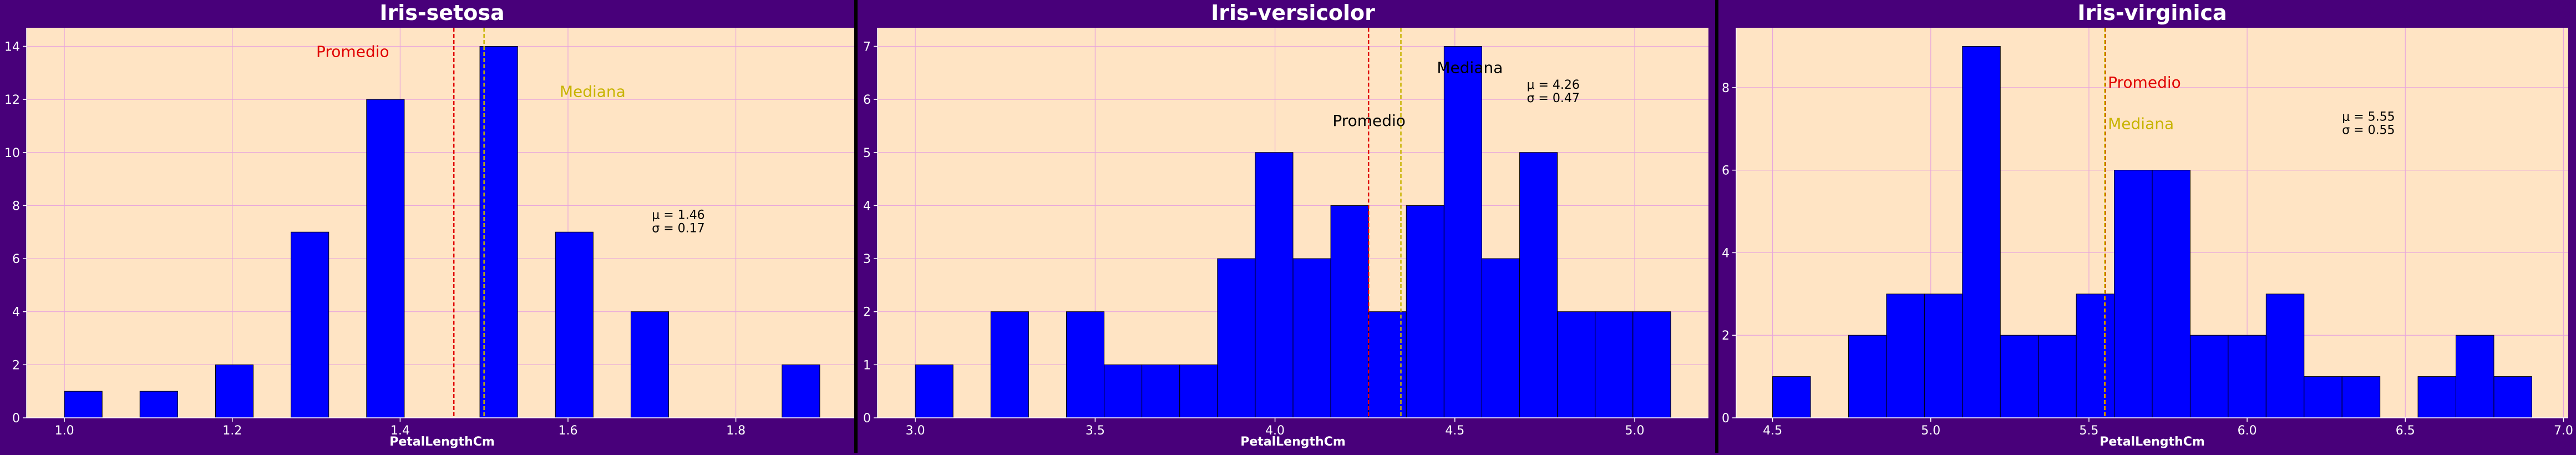  What do you see at coordinates (678, 215) in the screenshot?
I see `mean-stat: μ = 1.46` at bounding box center [678, 215].